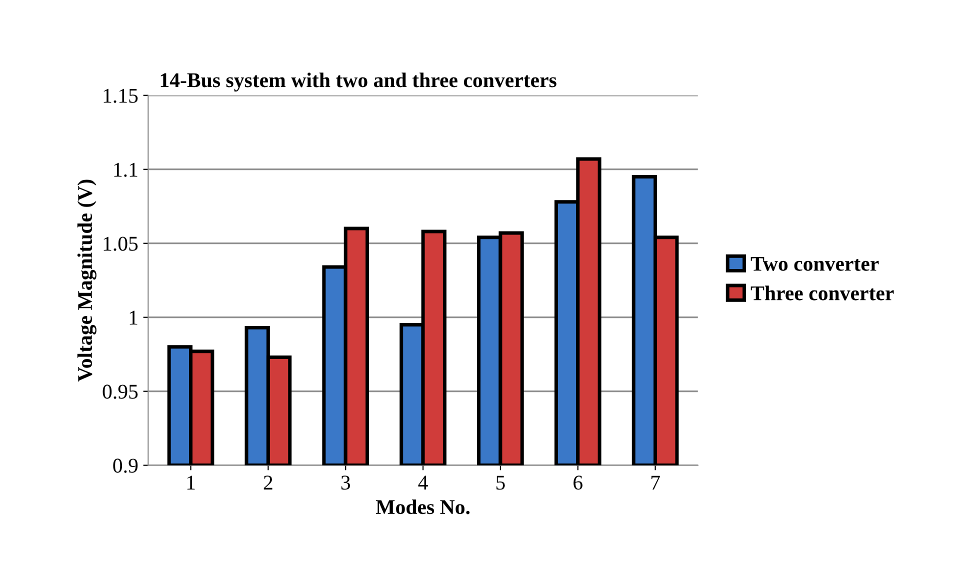  I want to click on chart-title: 14-Bus system with two and three converters, so click(358, 82).